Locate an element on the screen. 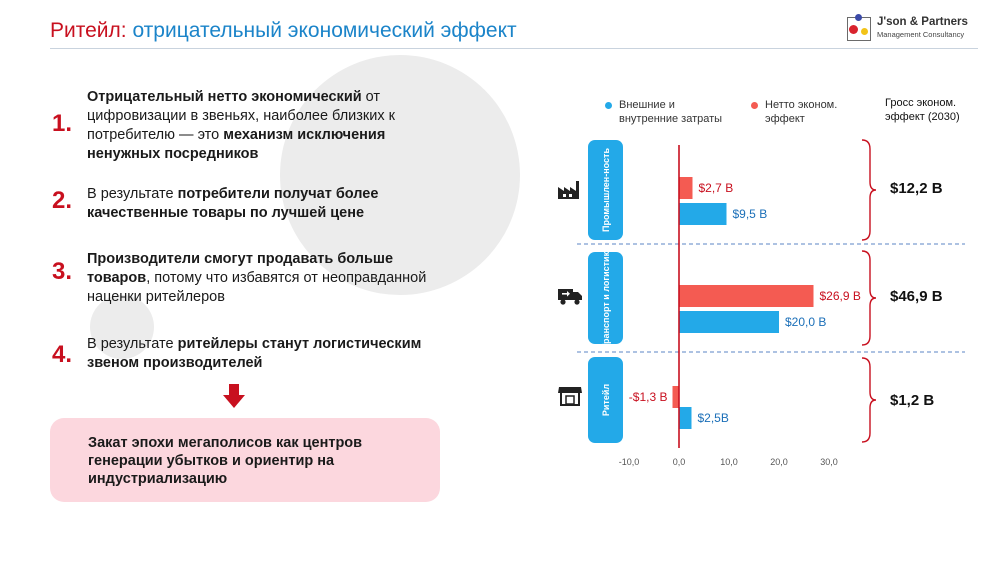 The image size is (1000, 563). bar-label-costs: $20,0 B is located at coordinates (805, 322).